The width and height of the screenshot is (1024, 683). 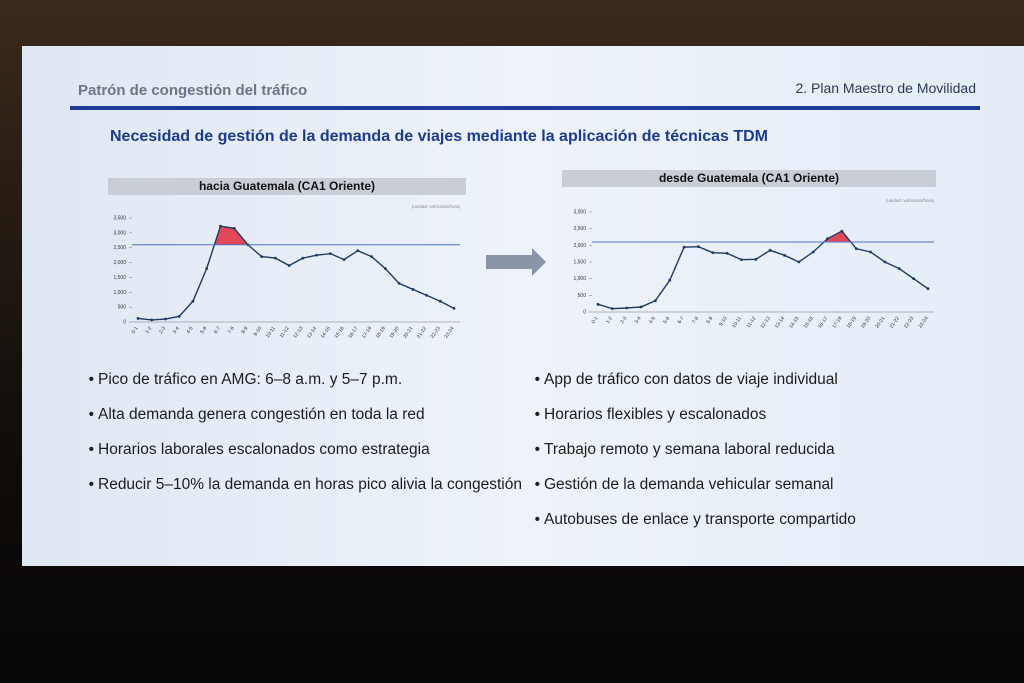 I want to click on chart-title: hacia Guatemala (CA1 Oriente), so click(x=287, y=186).